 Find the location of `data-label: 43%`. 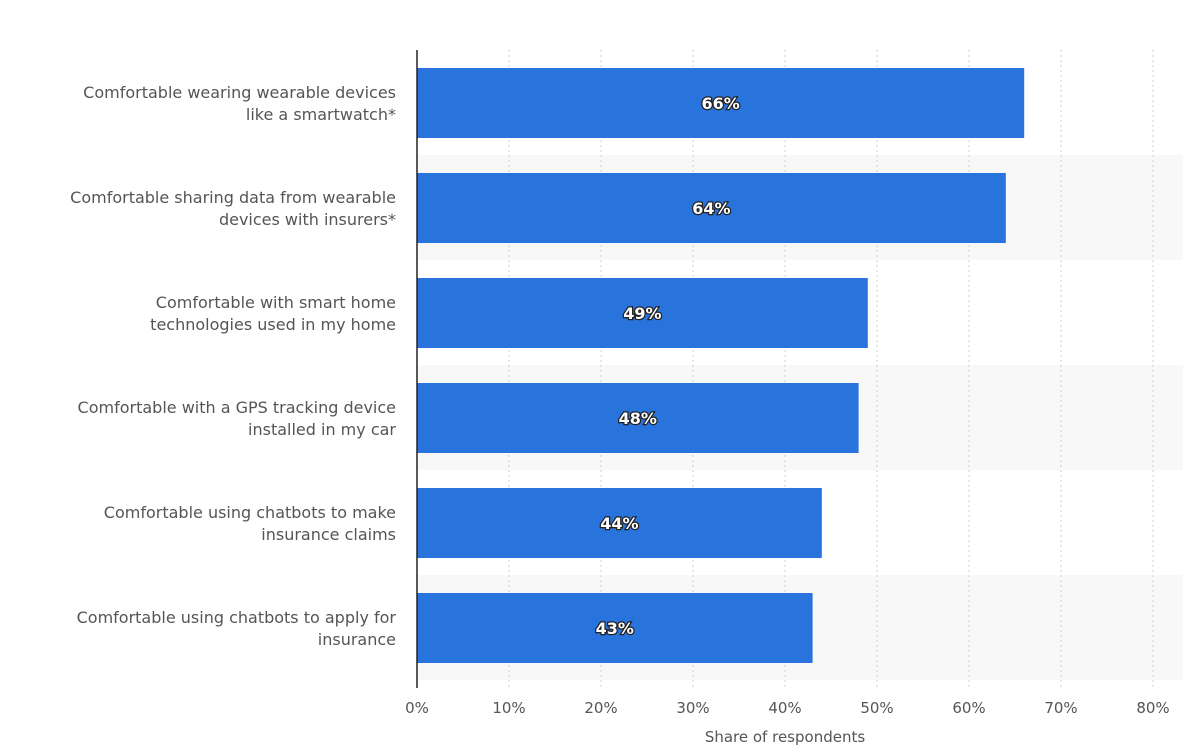

data-label: 43% is located at coordinates (615, 628).